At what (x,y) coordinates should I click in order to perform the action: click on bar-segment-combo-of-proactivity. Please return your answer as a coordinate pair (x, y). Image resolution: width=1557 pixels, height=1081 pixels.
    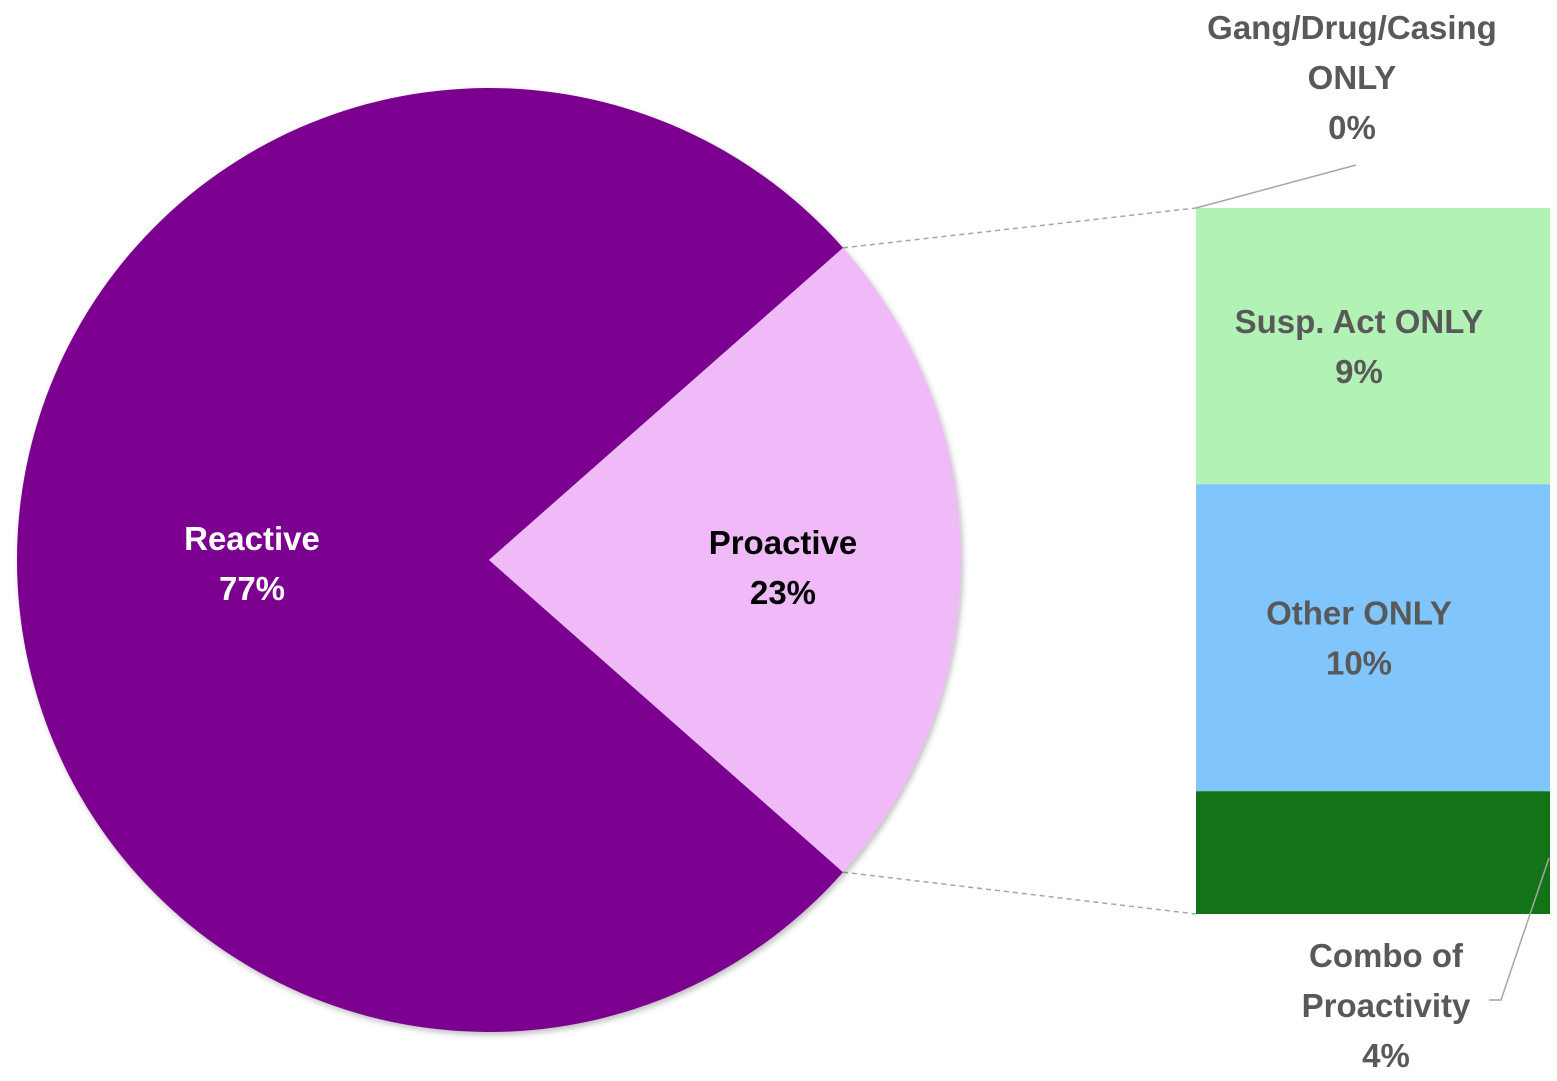
    Looking at the image, I should click on (1373, 852).